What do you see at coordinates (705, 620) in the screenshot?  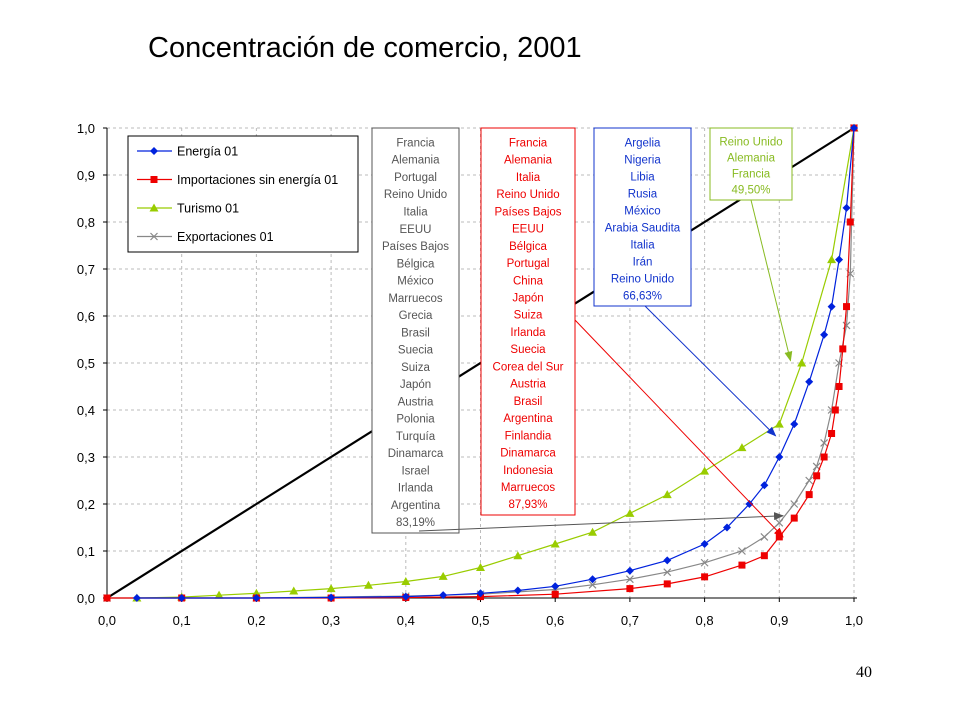 I see `x-tick-label: 0,8` at bounding box center [705, 620].